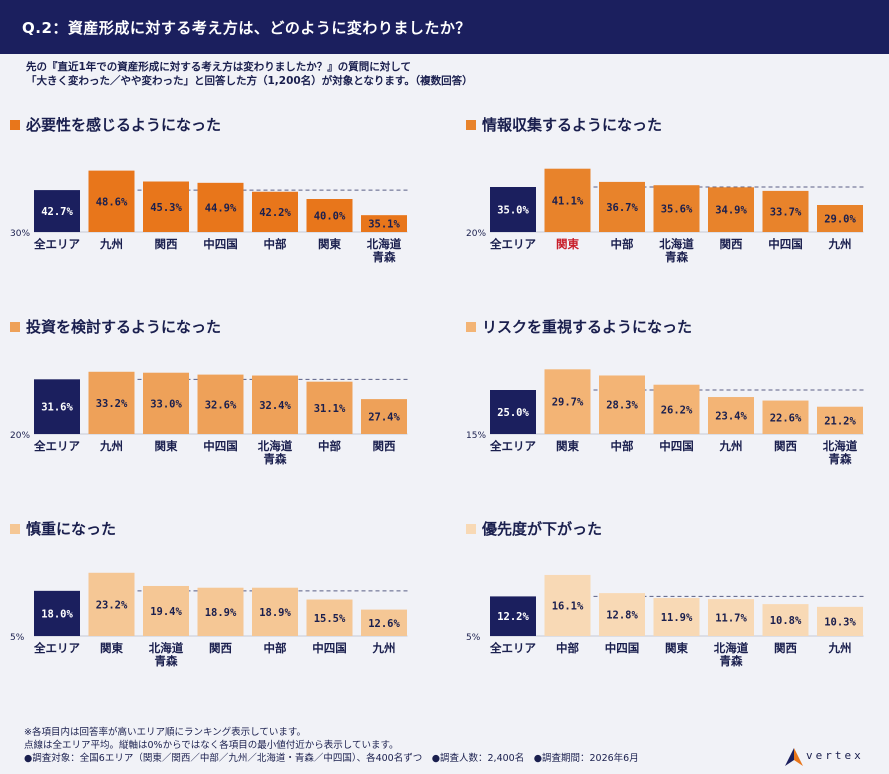 The image size is (889, 774). Describe the element at coordinates (677, 618) in the screenshot. I see `bar-value-label: 11.9%` at that location.